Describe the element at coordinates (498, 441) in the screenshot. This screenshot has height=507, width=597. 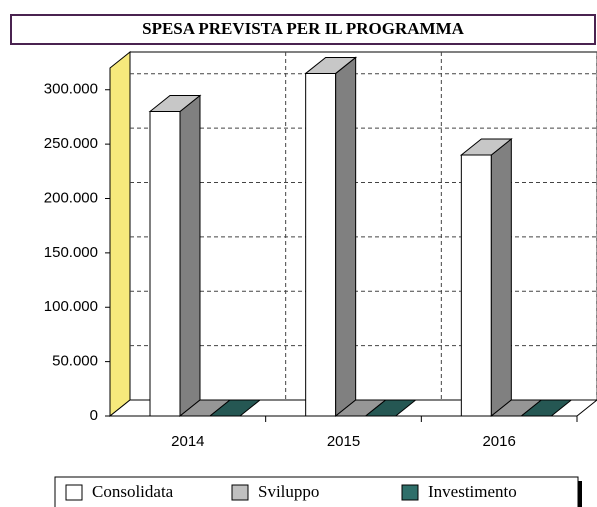
I see `x-tick-label: 2016` at that location.